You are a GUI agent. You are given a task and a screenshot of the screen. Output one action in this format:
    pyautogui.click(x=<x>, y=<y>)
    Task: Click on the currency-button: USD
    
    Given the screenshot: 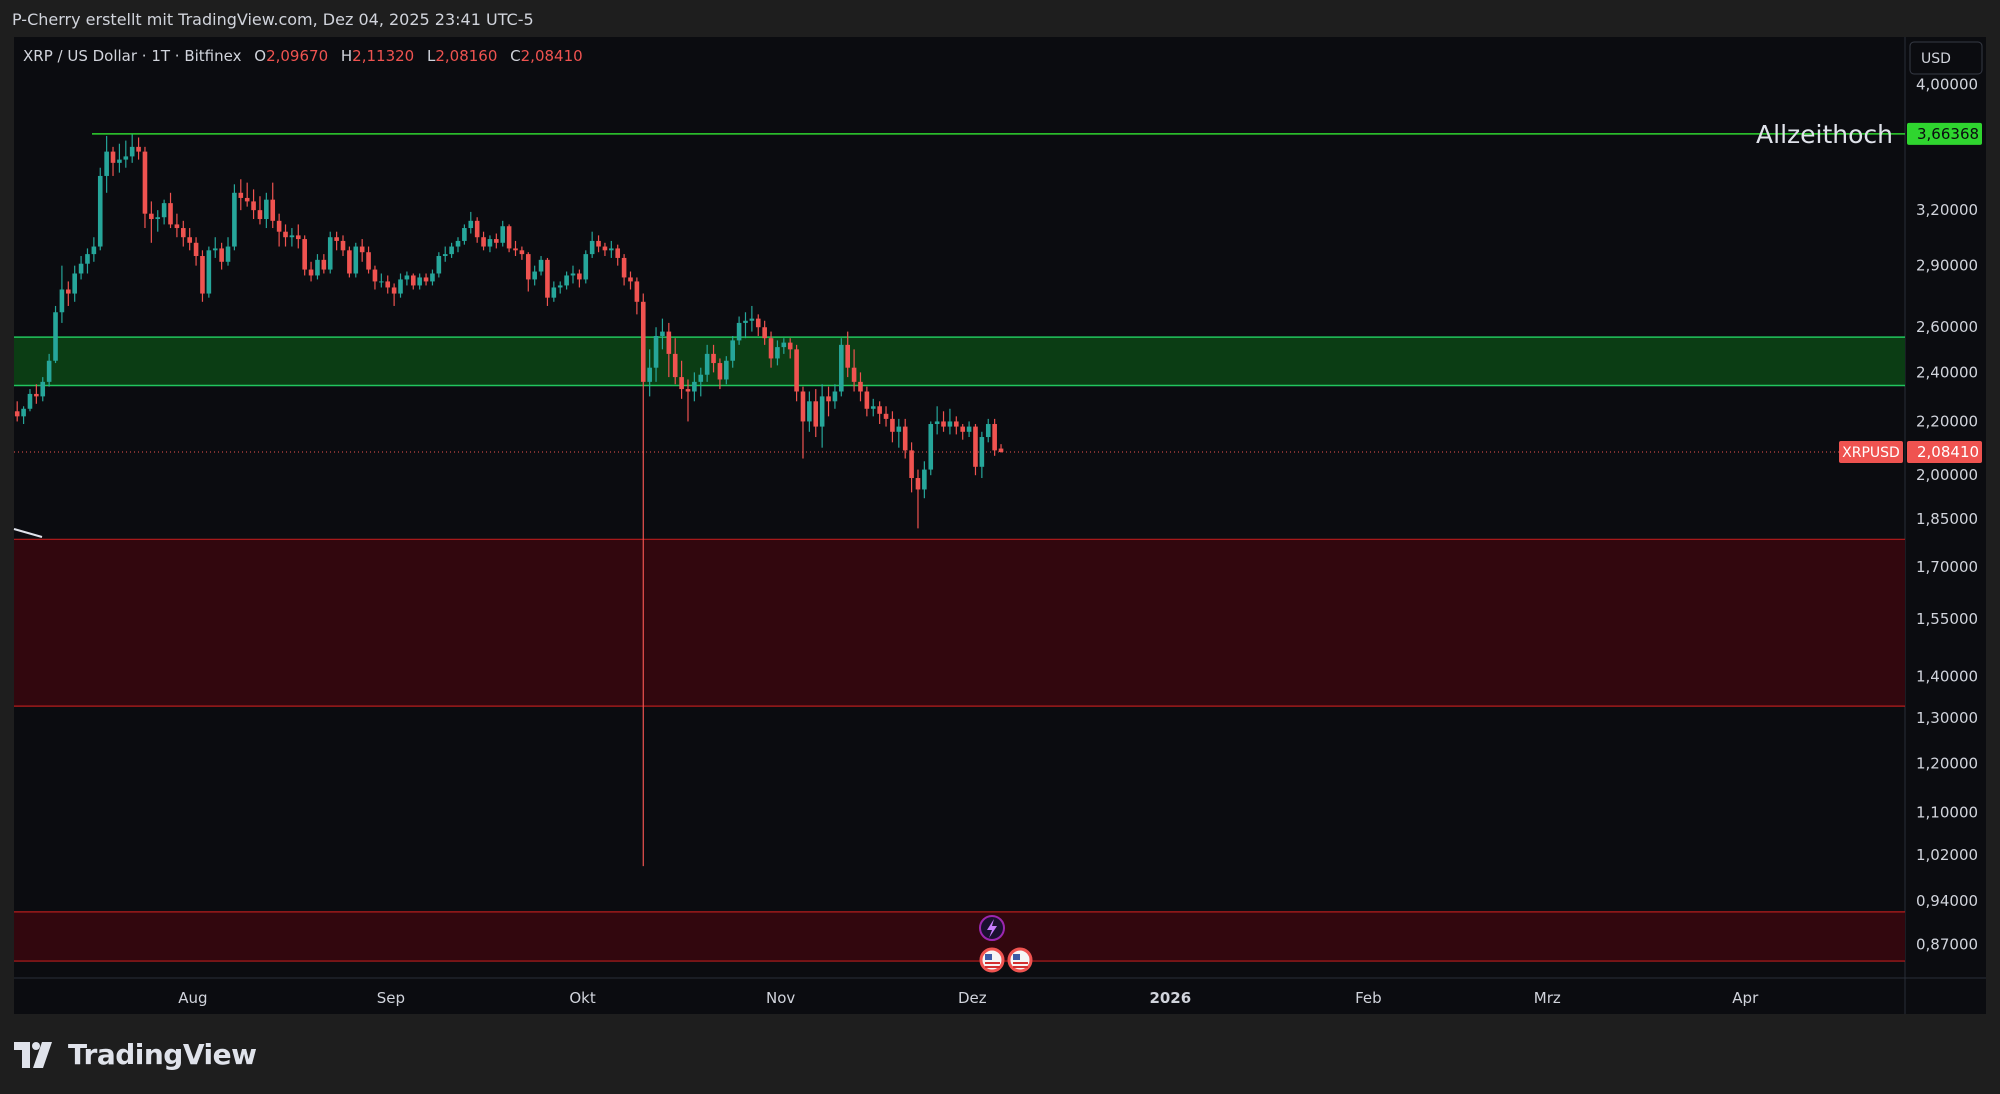 What is the action you would take?
    pyautogui.click(x=1946, y=58)
    